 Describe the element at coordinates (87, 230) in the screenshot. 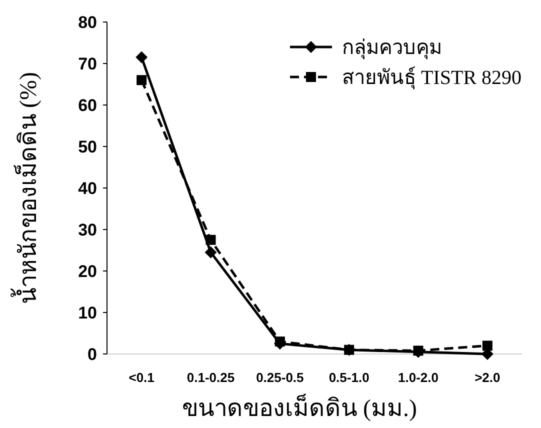

I see `y-tick-label: 30` at that location.